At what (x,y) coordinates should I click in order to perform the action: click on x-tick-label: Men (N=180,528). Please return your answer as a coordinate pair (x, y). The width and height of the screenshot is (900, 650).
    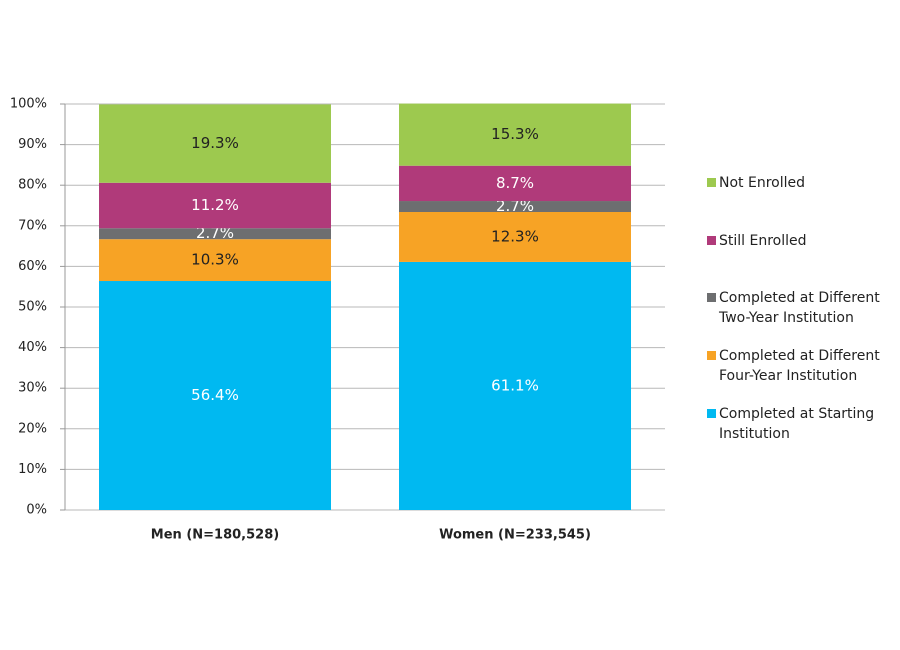
    Looking at the image, I should click on (215, 535).